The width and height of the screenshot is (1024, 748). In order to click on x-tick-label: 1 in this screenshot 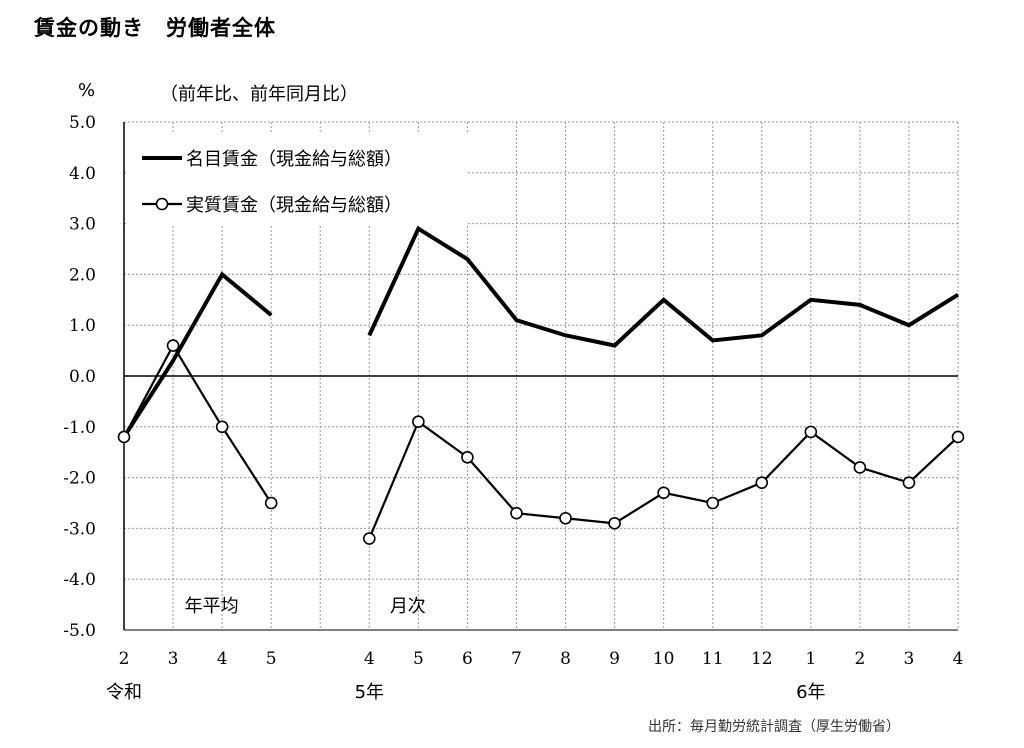, I will do `click(810, 659)`.